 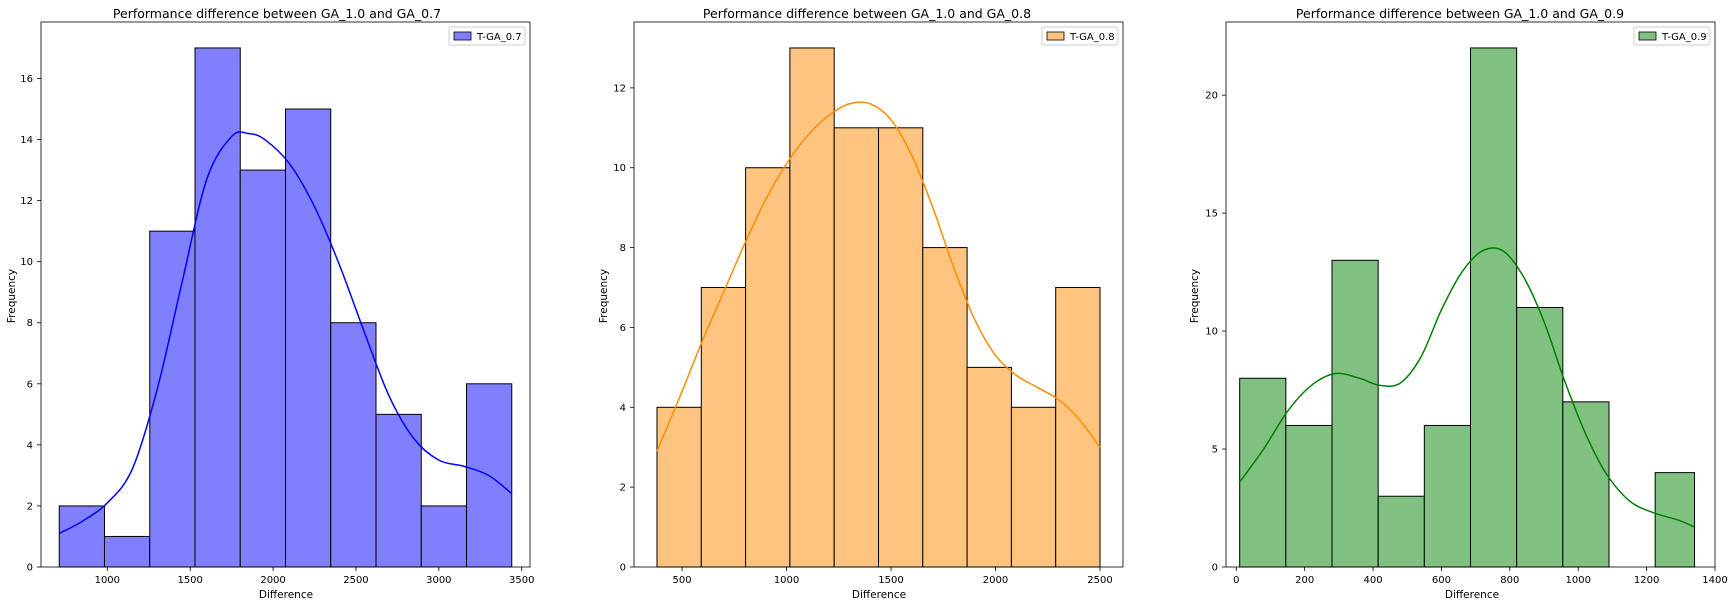 What do you see at coordinates (1092, 37) in the screenshot?
I see `legend-label: T-GA_0.8` at bounding box center [1092, 37].